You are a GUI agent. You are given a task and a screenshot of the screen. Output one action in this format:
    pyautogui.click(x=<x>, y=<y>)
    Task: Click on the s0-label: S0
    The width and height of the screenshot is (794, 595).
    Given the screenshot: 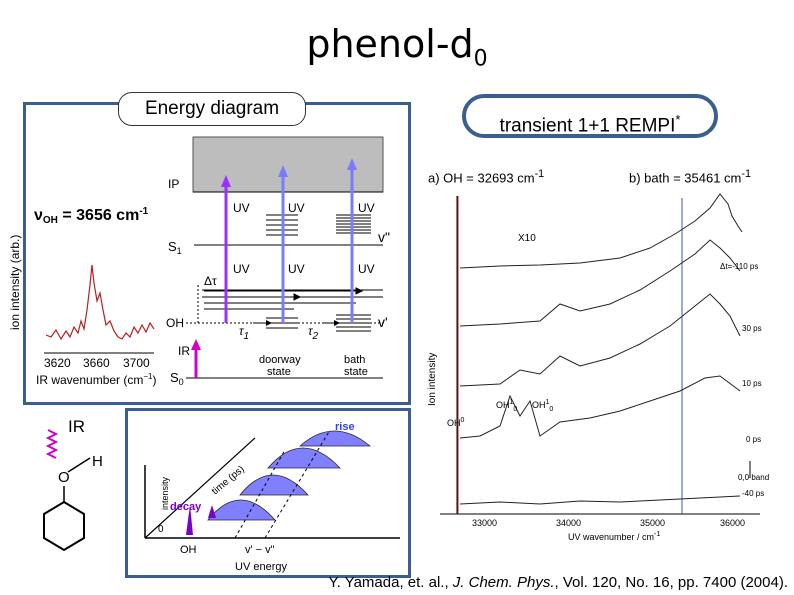 What is the action you would take?
    pyautogui.click(x=177, y=378)
    